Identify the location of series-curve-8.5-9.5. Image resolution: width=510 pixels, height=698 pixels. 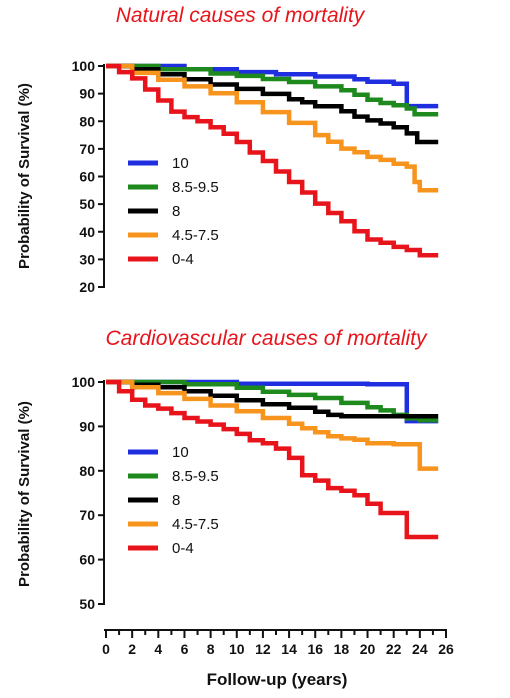
(272, 90).